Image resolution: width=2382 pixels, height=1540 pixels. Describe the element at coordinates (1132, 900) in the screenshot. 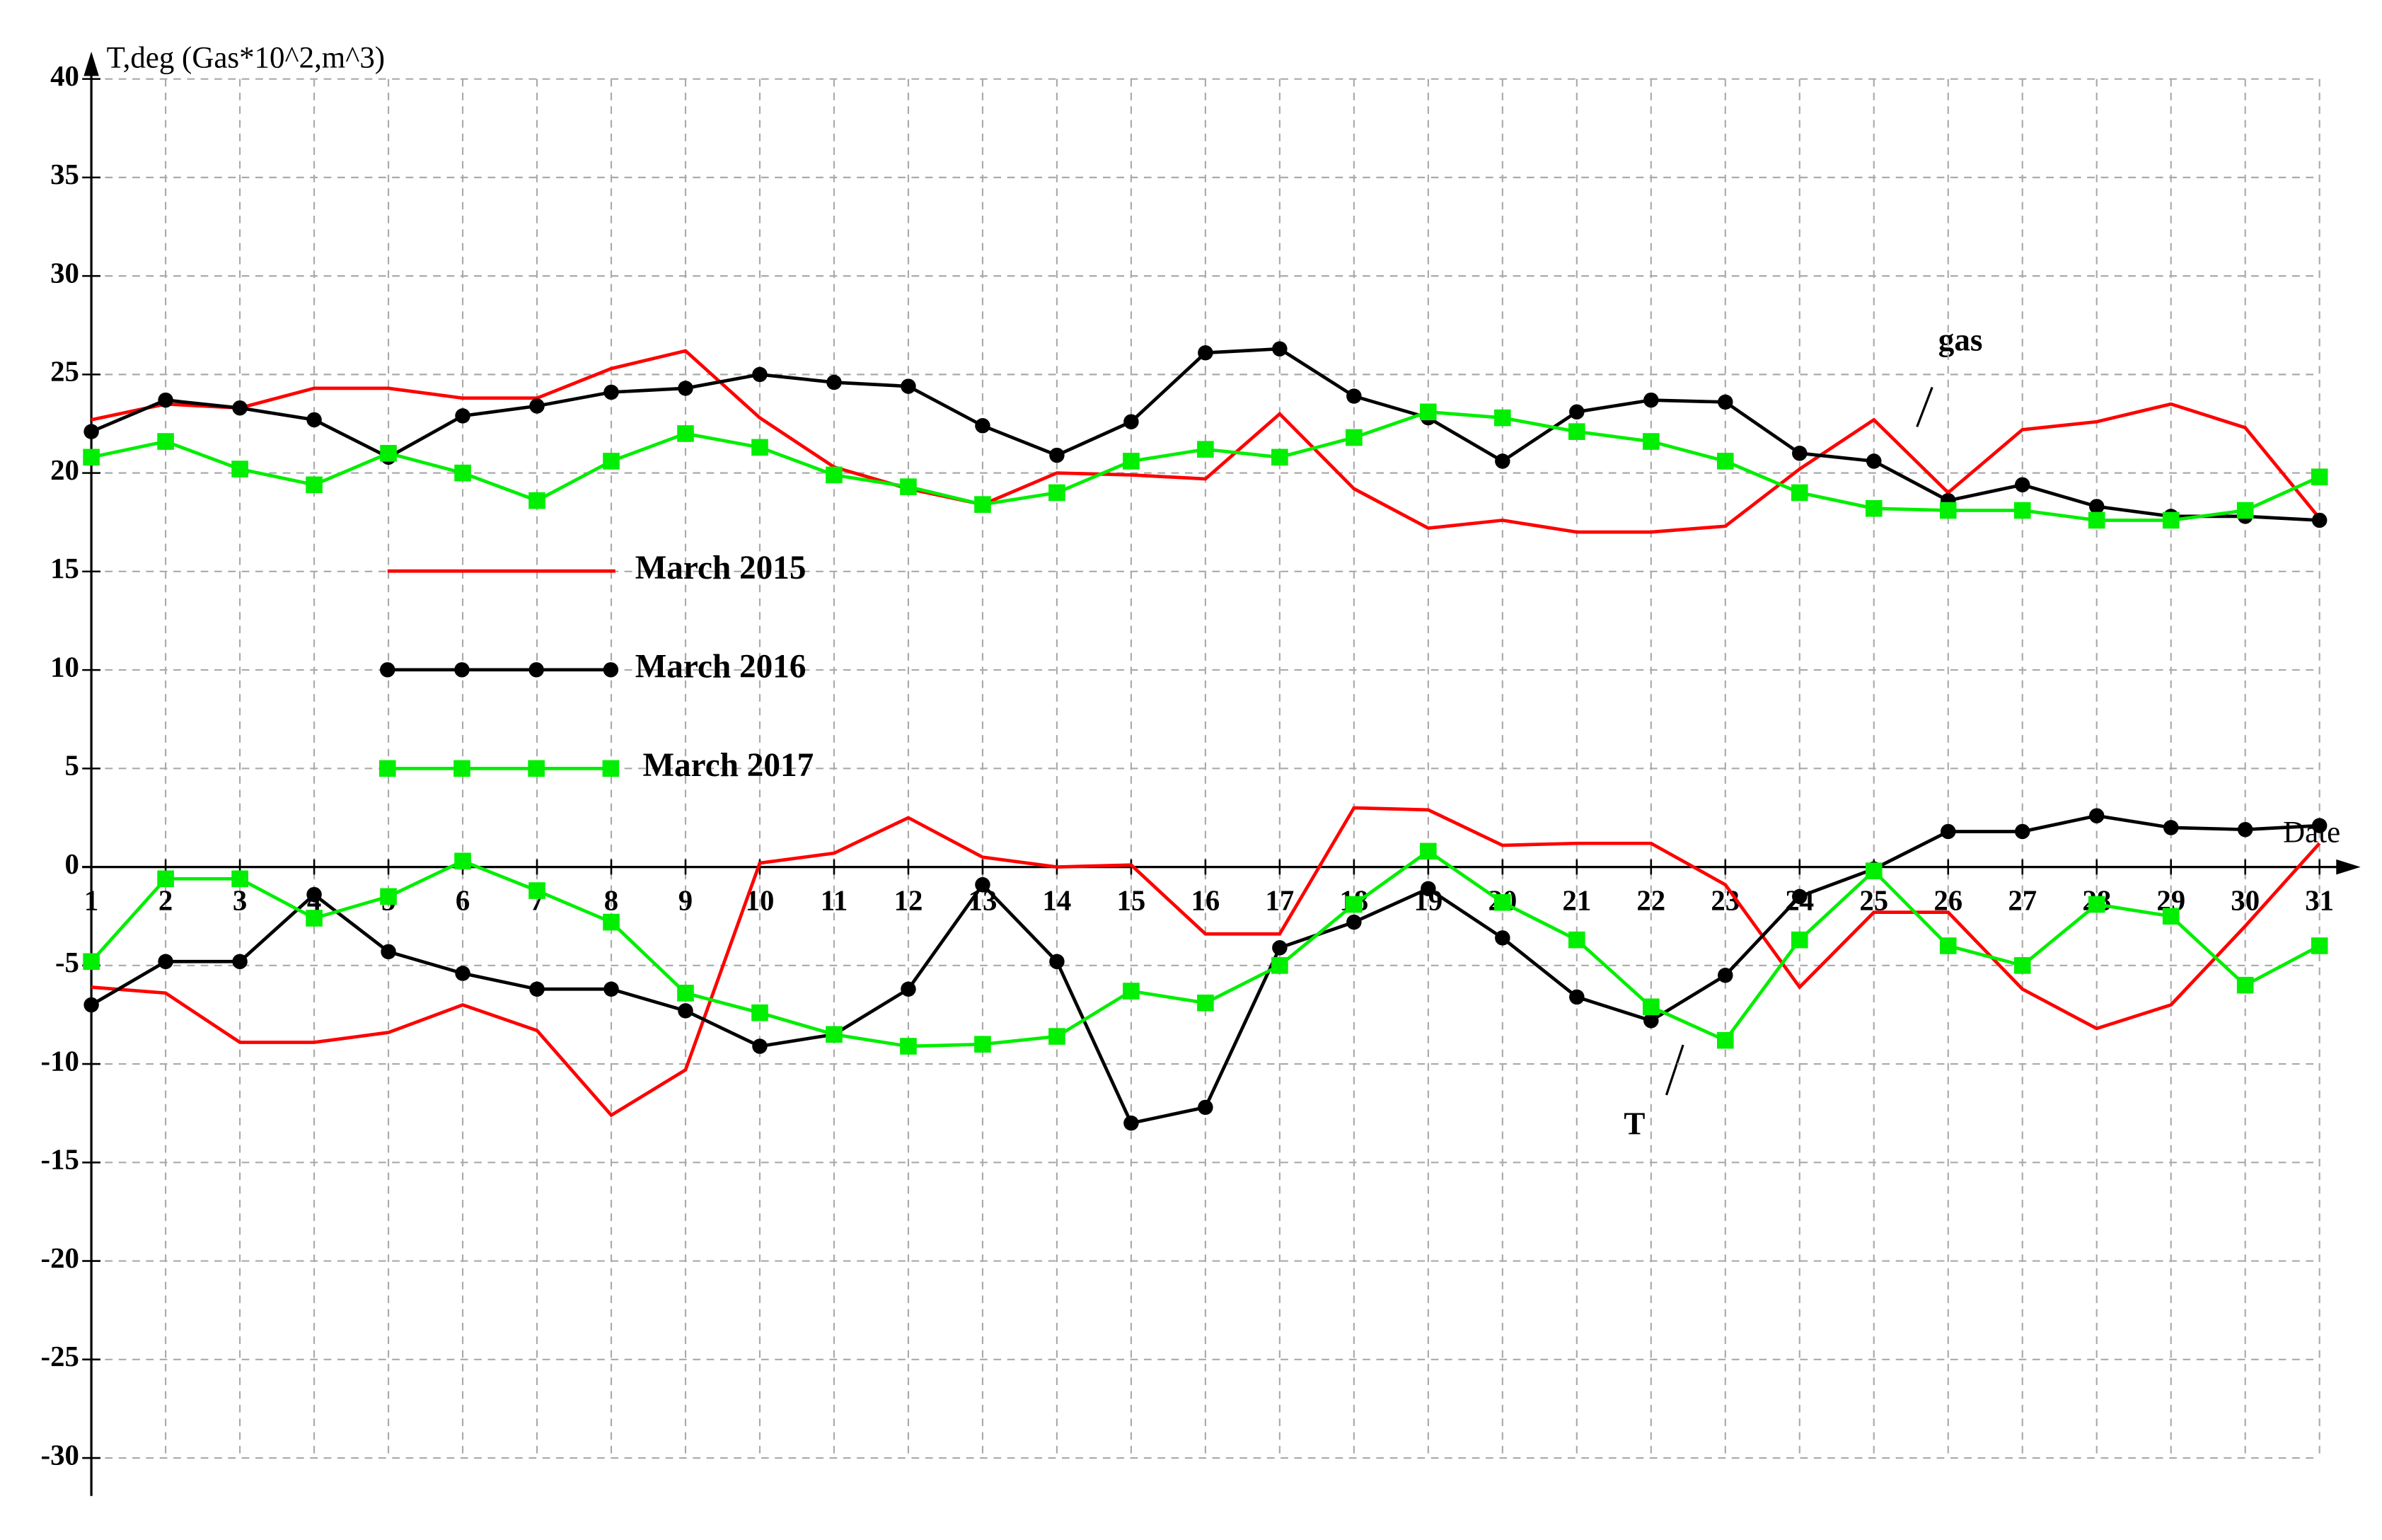

I see `x-tick-label: 15` at that location.